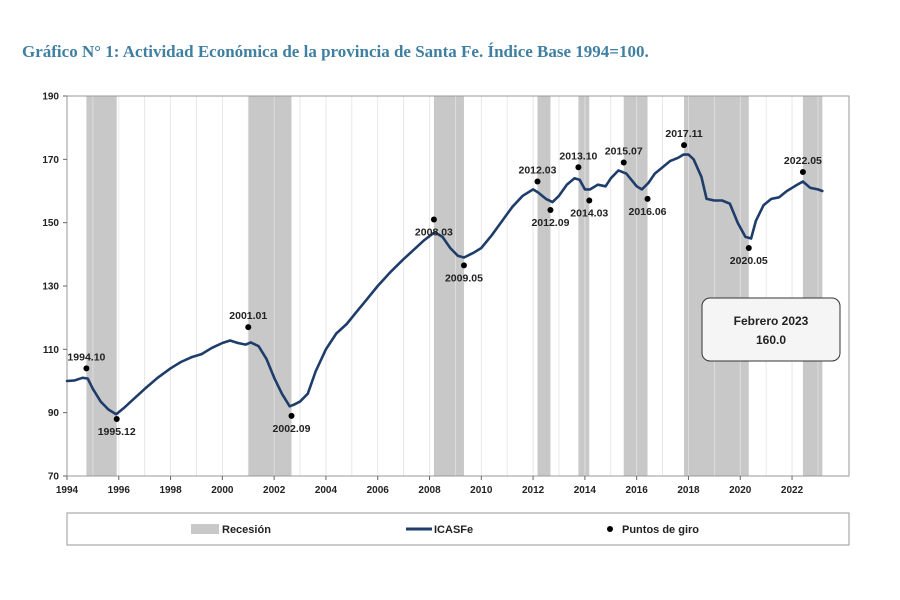 The image size is (900, 600). I want to click on x-tick-label: 1996, so click(119, 490).